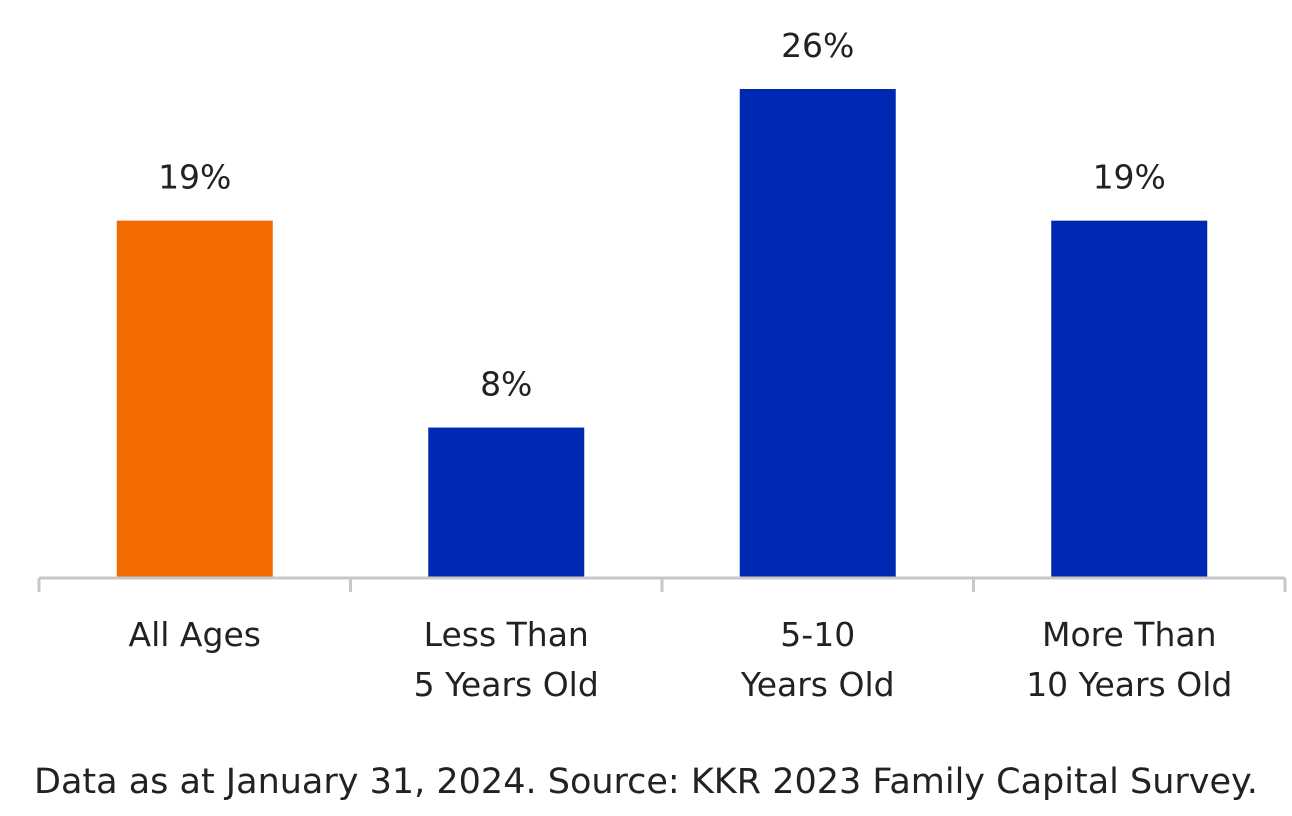  What do you see at coordinates (662, 584) in the screenshot?
I see `x-axis` at bounding box center [662, 584].